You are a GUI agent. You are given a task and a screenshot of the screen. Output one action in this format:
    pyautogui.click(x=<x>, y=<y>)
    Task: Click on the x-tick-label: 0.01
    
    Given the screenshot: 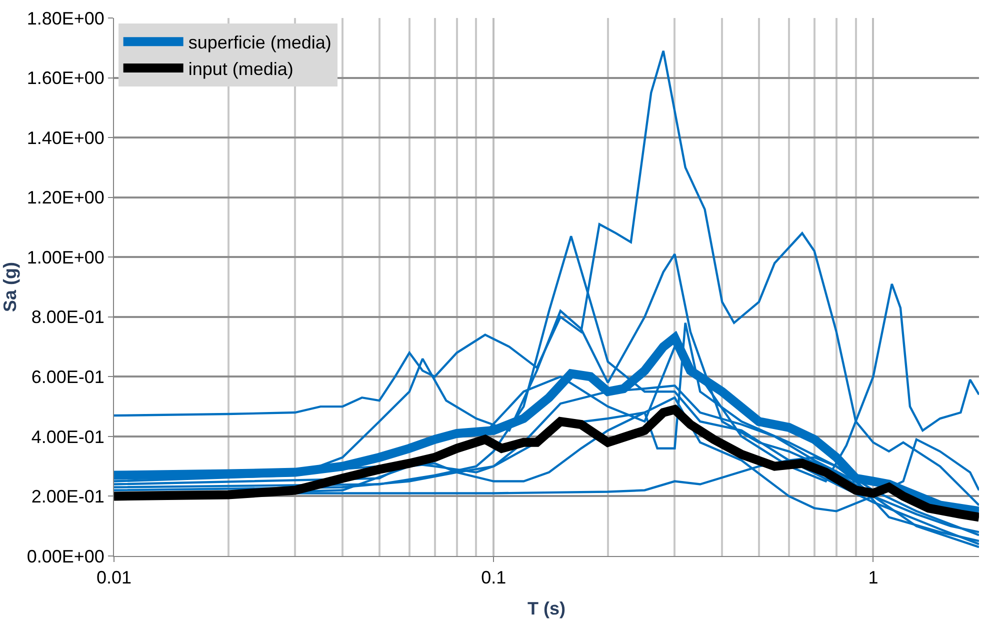 What is the action you would take?
    pyautogui.click(x=114, y=578)
    